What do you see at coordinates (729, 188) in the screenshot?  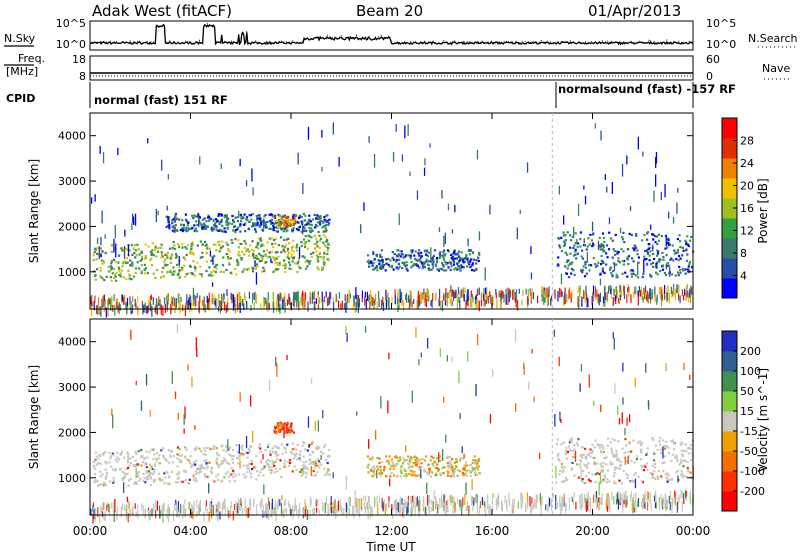 I see `power-cbar-swatch` at bounding box center [729, 188].